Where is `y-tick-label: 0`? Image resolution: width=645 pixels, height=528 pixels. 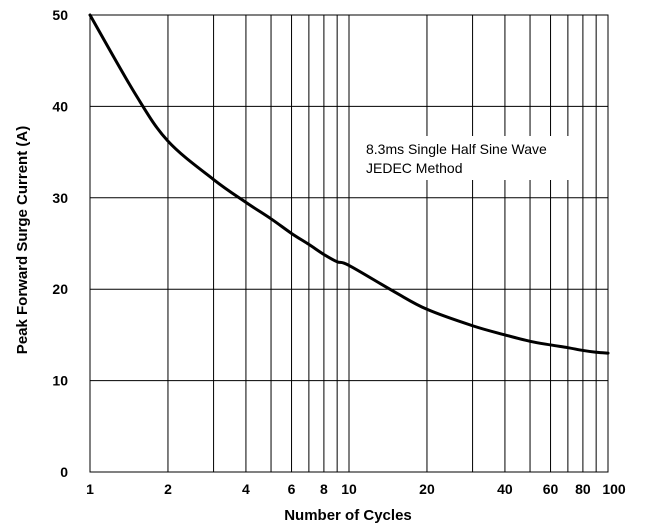 y-tick-label: 0 is located at coordinates (64, 472).